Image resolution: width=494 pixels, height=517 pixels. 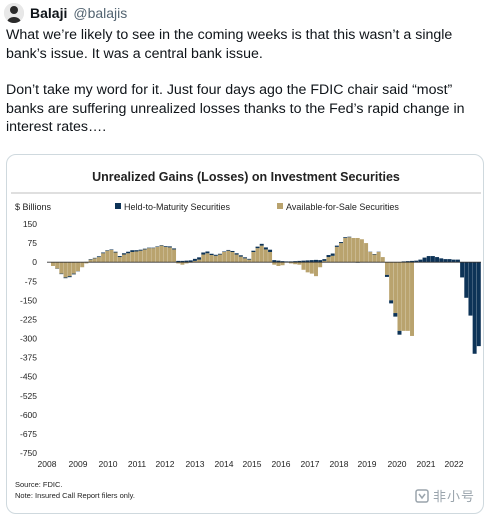 What do you see at coordinates (28, 396) in the screenshot?
I see `y-tick-label: -525` at bounding box center [28, 396].